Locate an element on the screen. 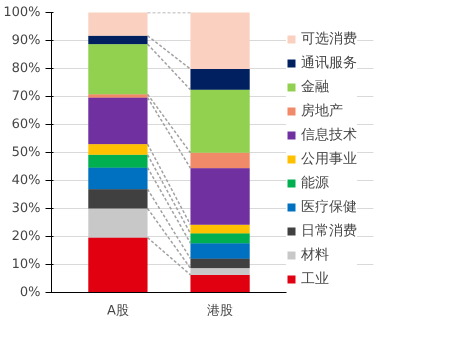  legend-label: 房地产 is located at coordinates (322, 111).